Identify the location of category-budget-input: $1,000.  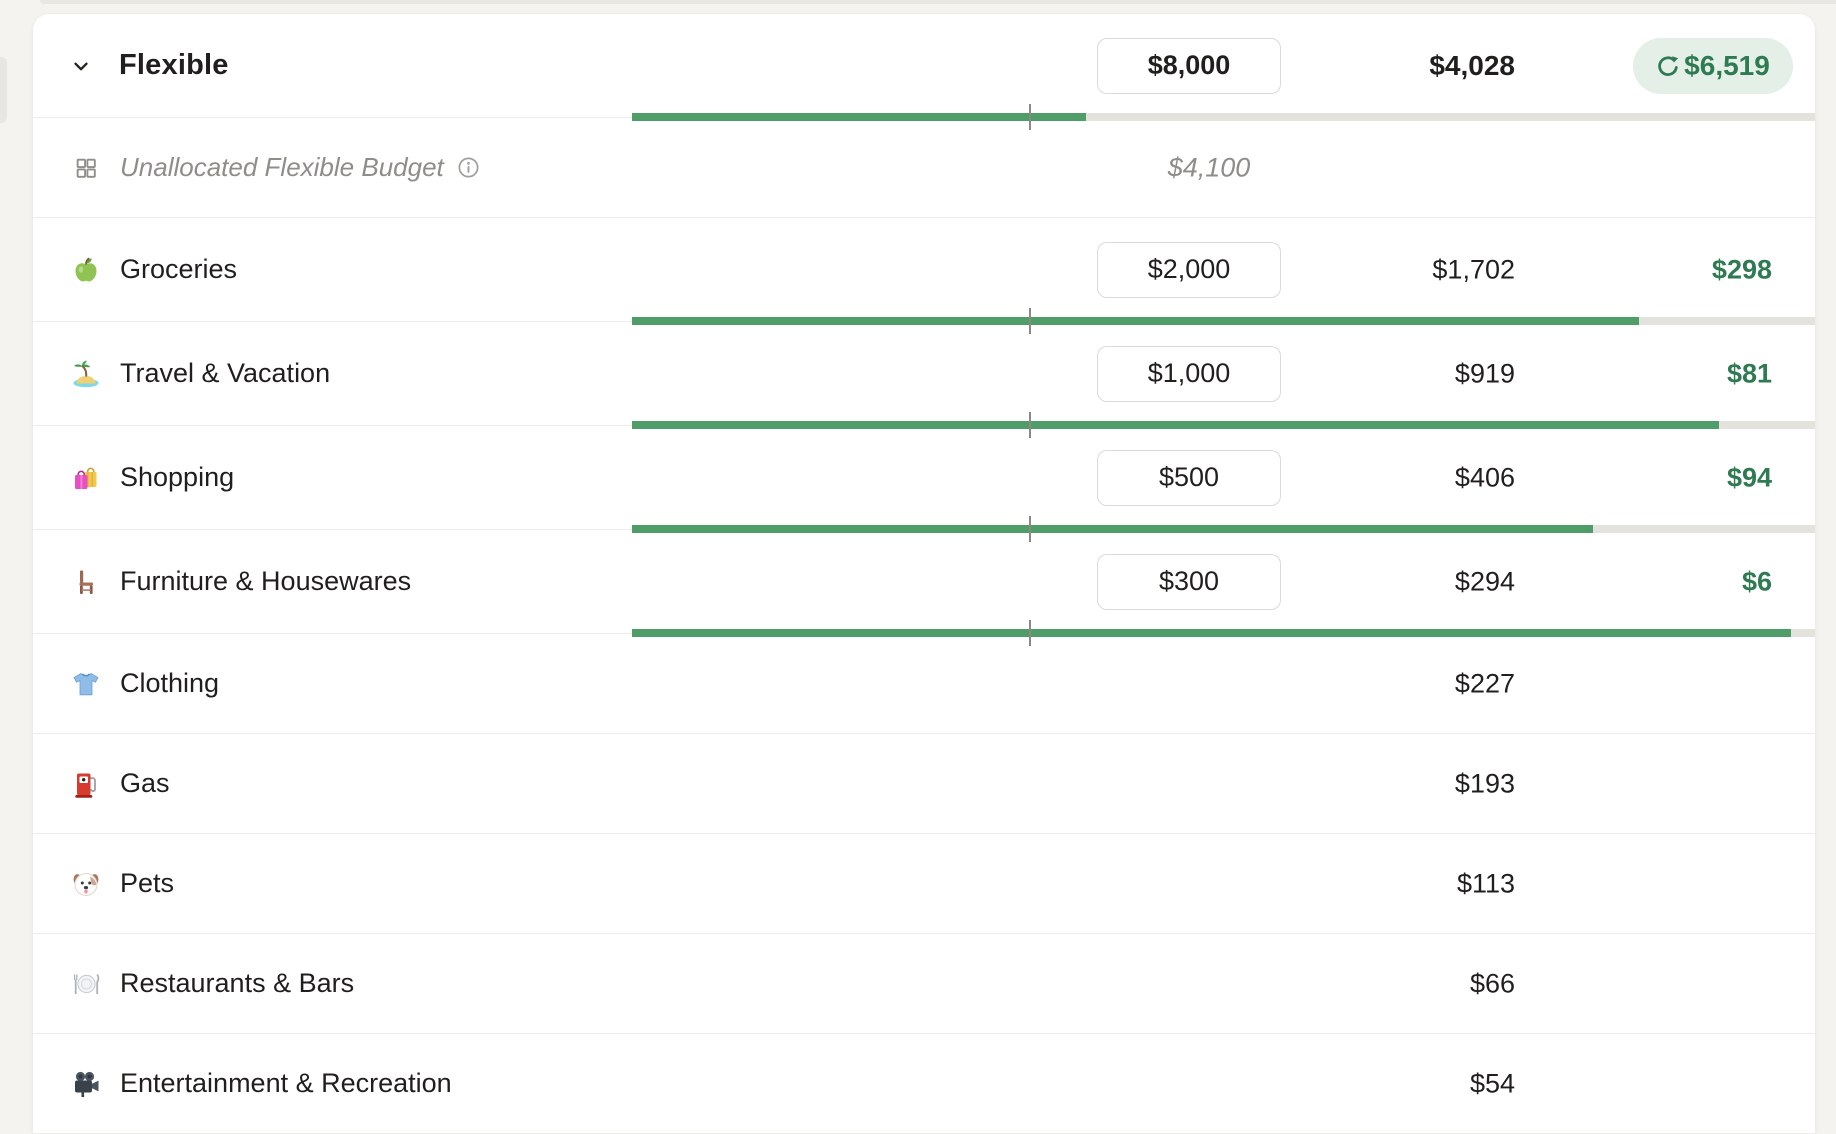
(1189, 373).